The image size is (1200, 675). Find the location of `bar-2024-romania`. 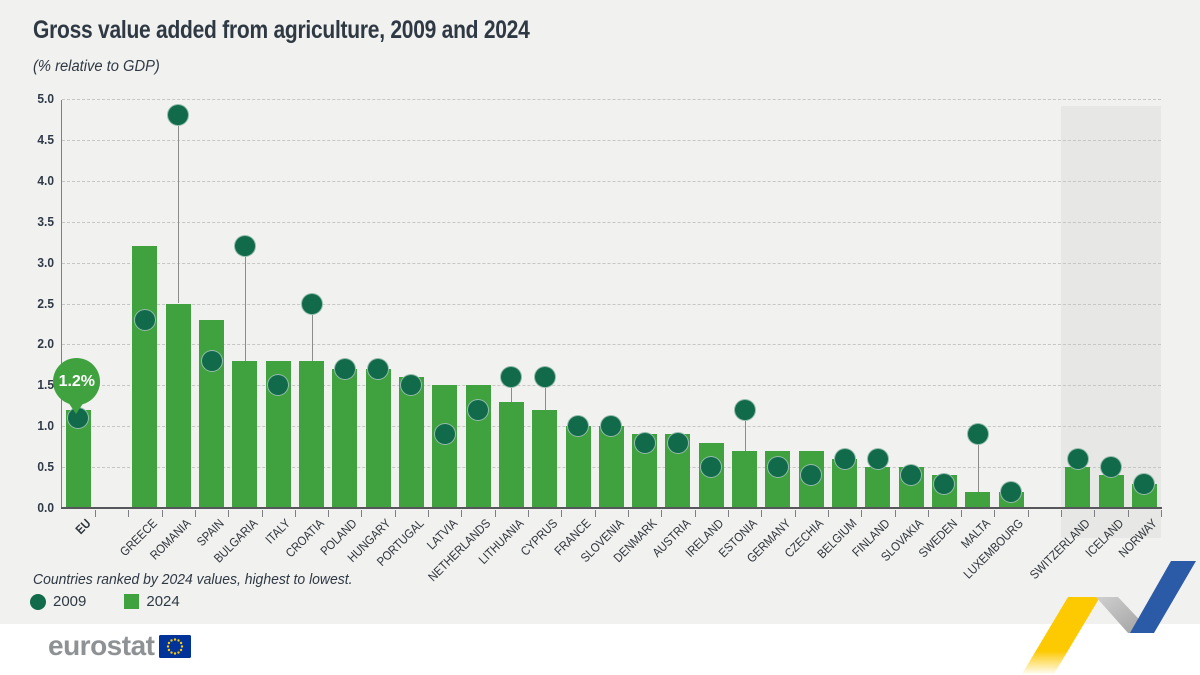

bar-2024-romania is located at coordinates (178, 405).